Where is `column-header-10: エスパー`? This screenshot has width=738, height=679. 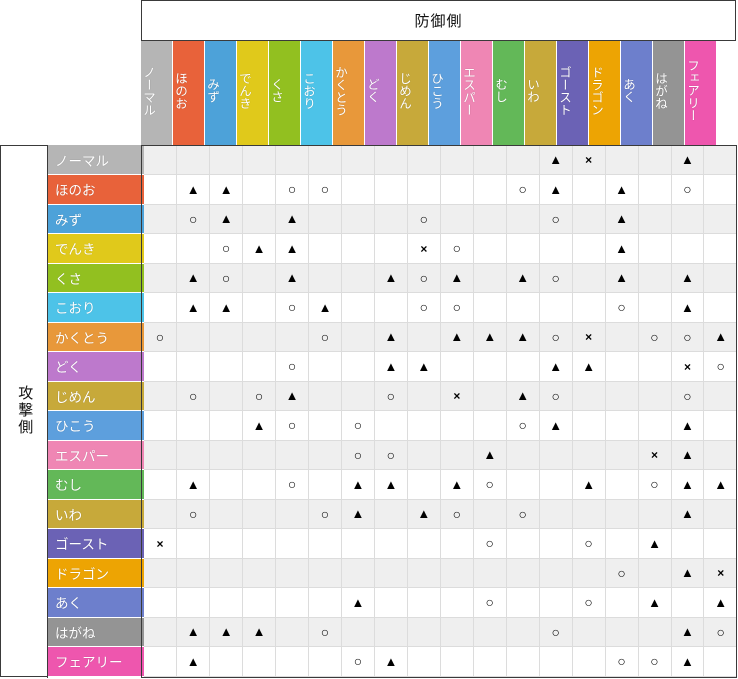
column-header-10: エスパー is located at coordinates (477, 93).